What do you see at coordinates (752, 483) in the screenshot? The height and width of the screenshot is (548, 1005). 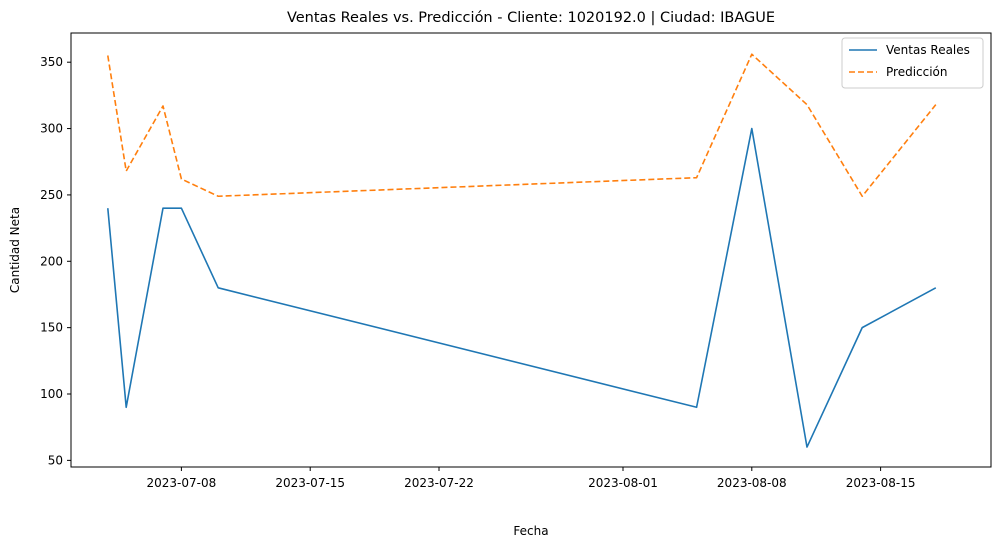 I see `x-tick-label: 2023-08-08` at bounding box center [752, 483].